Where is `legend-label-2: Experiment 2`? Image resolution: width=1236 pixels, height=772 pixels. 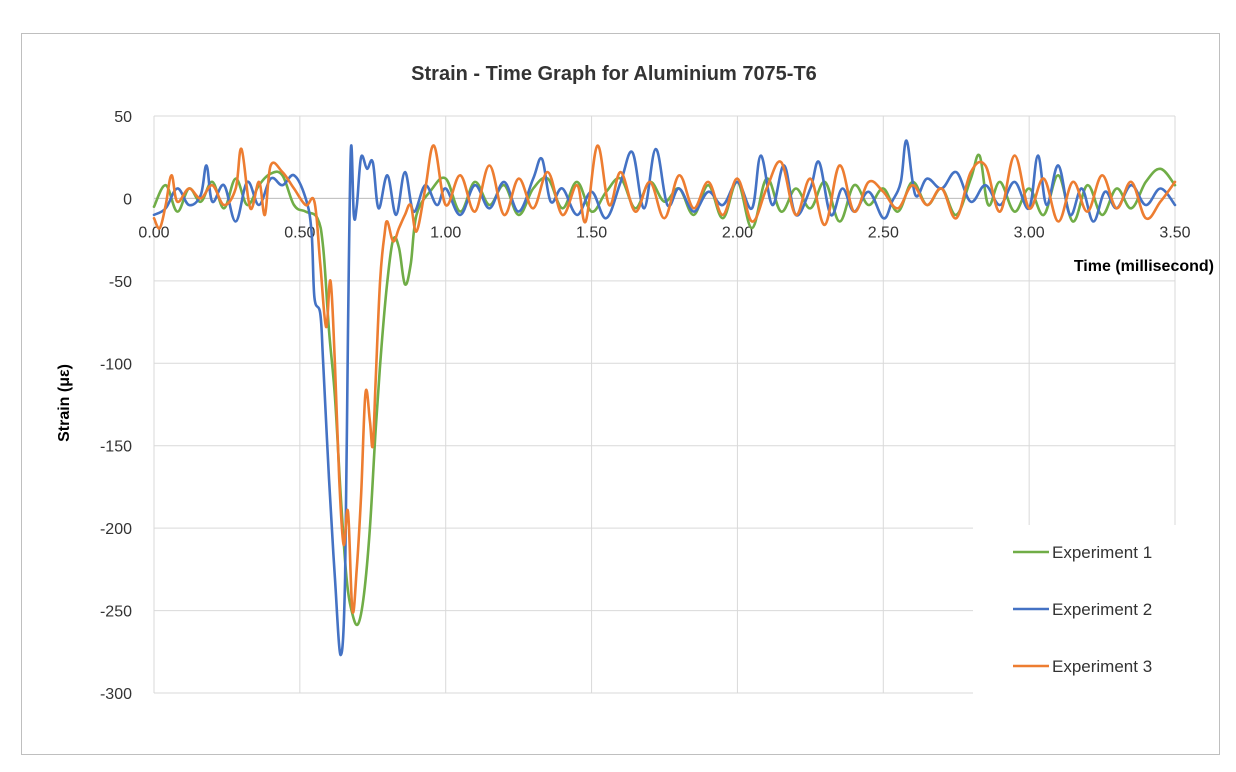 legend-label-2: Experiment 2 is located at coordinates (1102, 609).